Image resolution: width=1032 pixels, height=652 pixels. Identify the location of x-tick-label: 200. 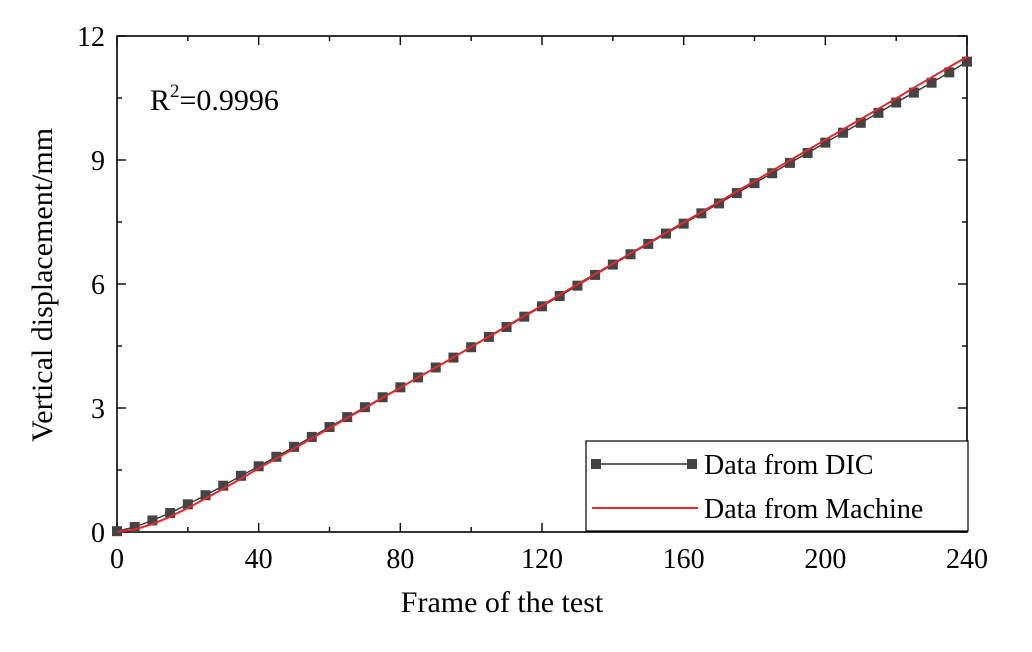
(825, 559).